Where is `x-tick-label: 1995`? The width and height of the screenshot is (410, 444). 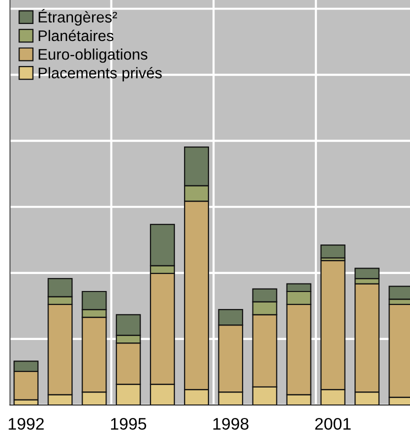
x-tick-label: 1995 is located at coordinates (128, 424).